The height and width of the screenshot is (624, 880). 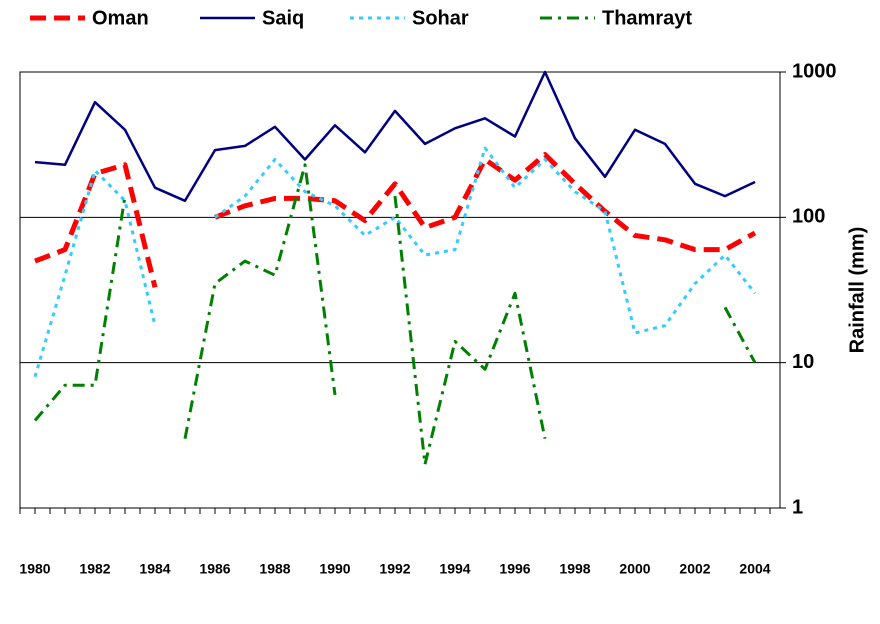 What do you see at coordinates (274, 569) in the screenshot?
I see `x-tick-label: 1988` at bounding box center [274, 569].